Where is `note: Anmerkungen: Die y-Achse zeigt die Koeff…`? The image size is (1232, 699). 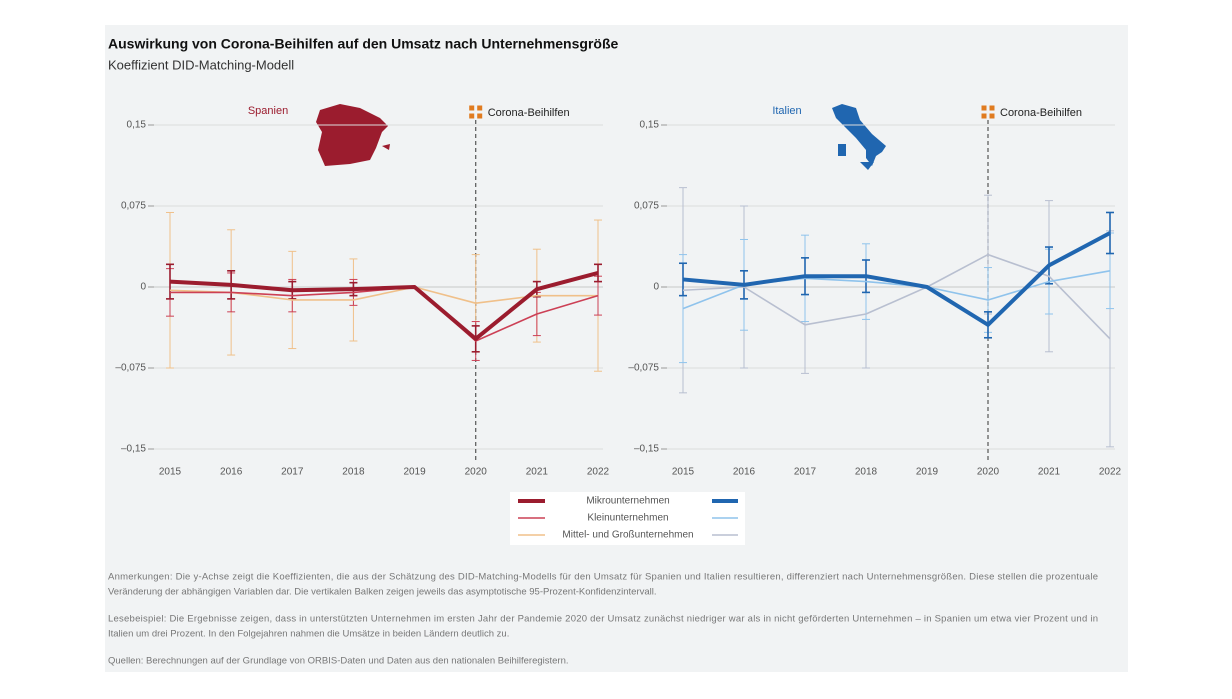 note: Anmerkungen: Die y-Achse zeigt die Koeff… is located at coordinates (603, 577).